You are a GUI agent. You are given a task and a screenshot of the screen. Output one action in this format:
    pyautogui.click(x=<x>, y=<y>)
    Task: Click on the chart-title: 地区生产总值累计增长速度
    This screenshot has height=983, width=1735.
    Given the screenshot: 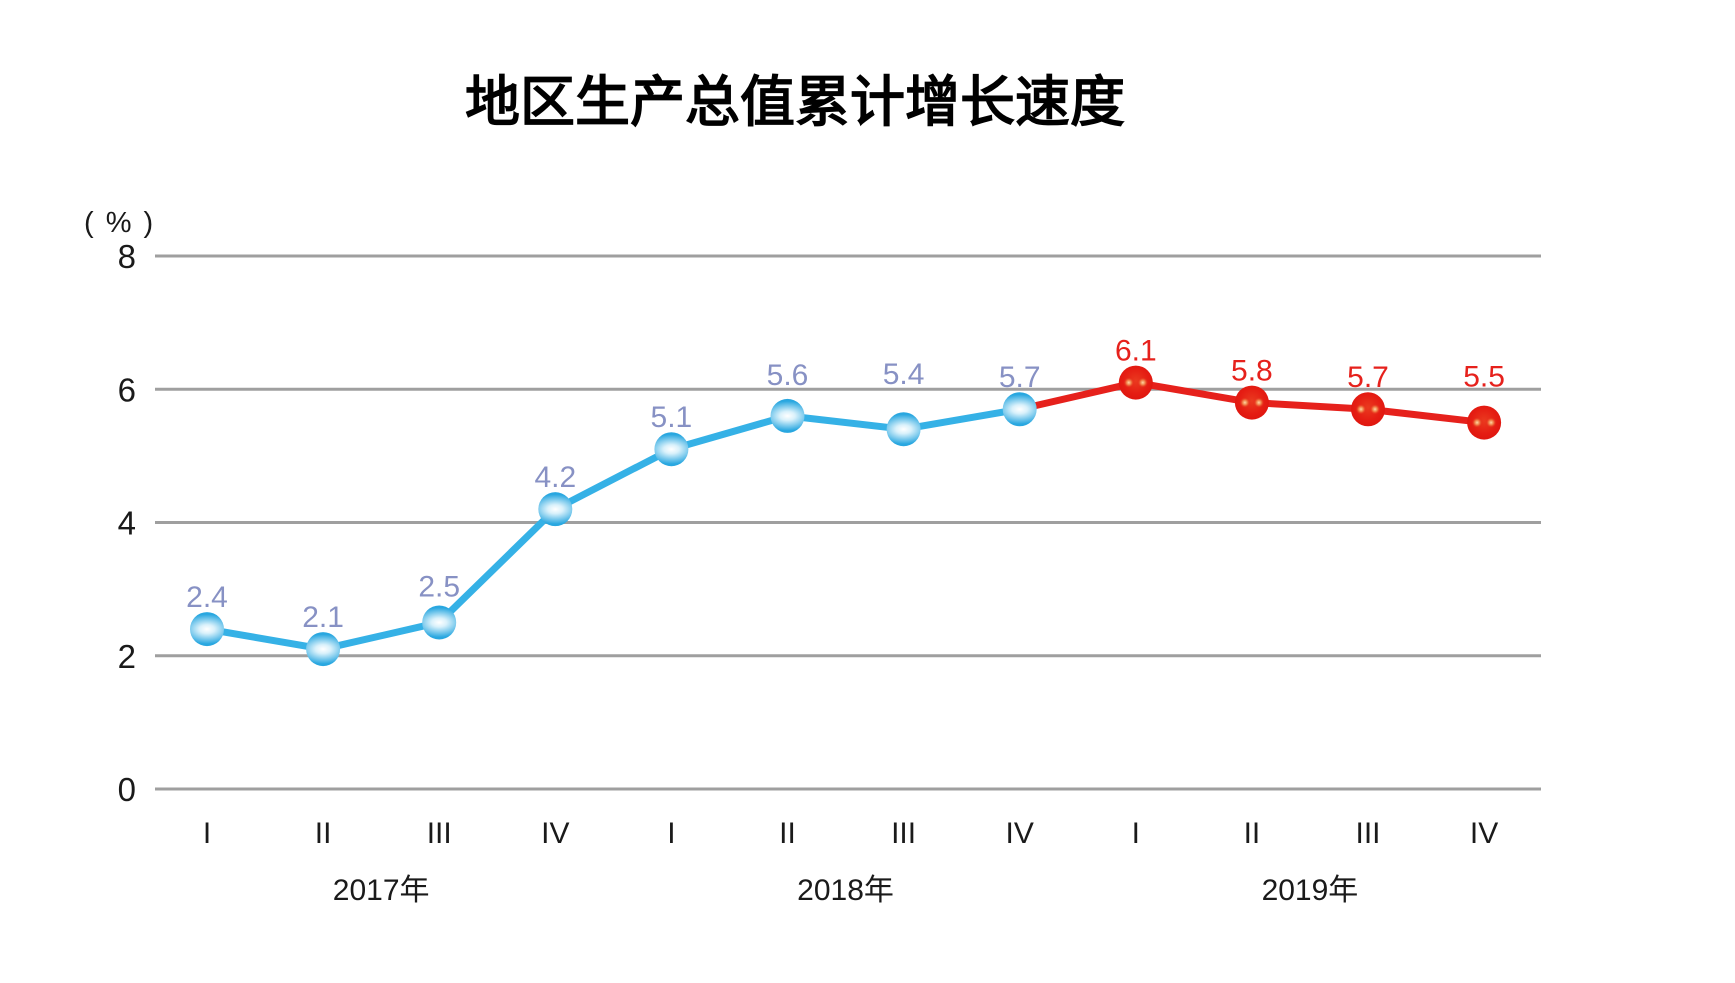 What is the action you would take?
    pyautogui.click(x=795, y=101)
    